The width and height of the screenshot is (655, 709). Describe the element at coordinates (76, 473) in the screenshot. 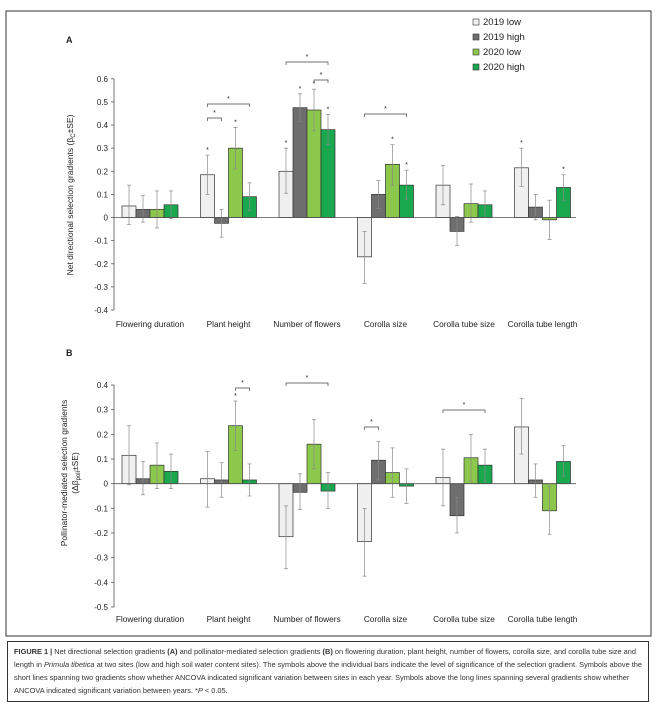

I see `y-axis-label-b-line2: (Δβpoll±SE)` at that location.